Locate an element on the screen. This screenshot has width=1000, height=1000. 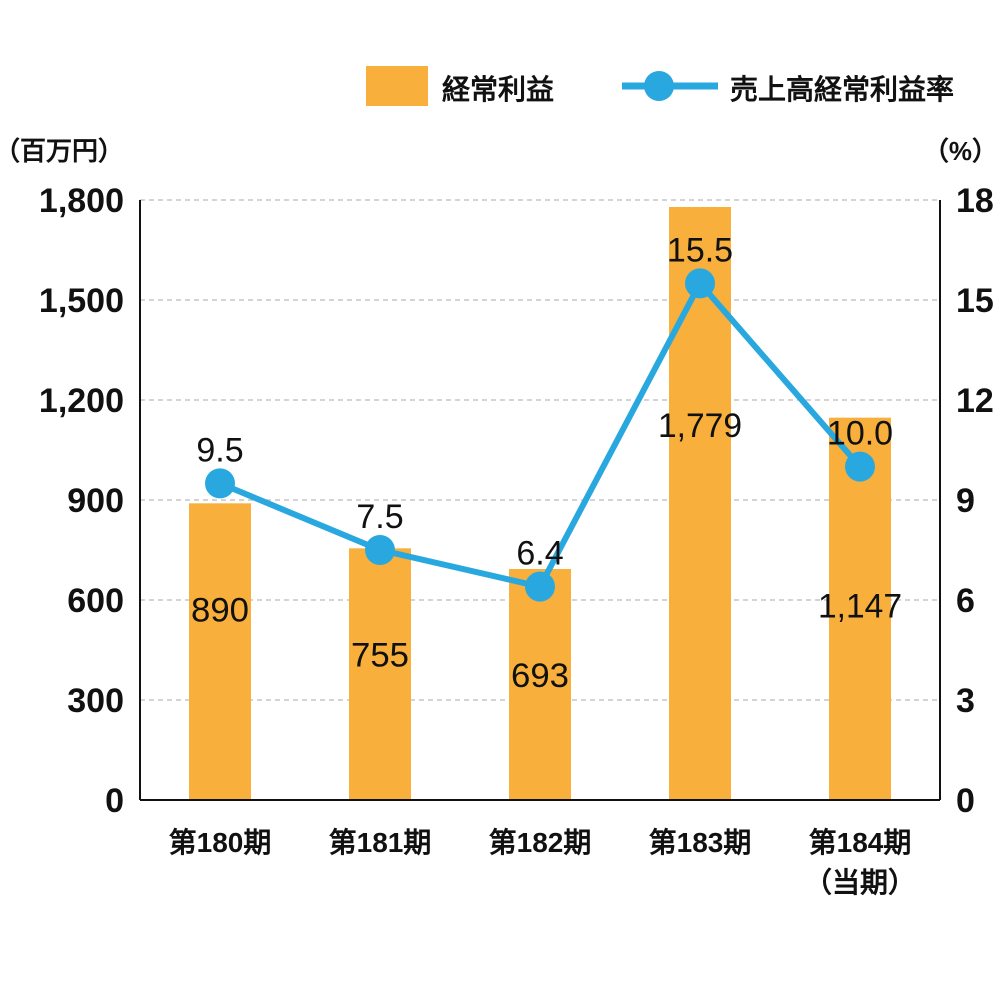
line-value-label: 6.4 is located at coordinates (539, 554).